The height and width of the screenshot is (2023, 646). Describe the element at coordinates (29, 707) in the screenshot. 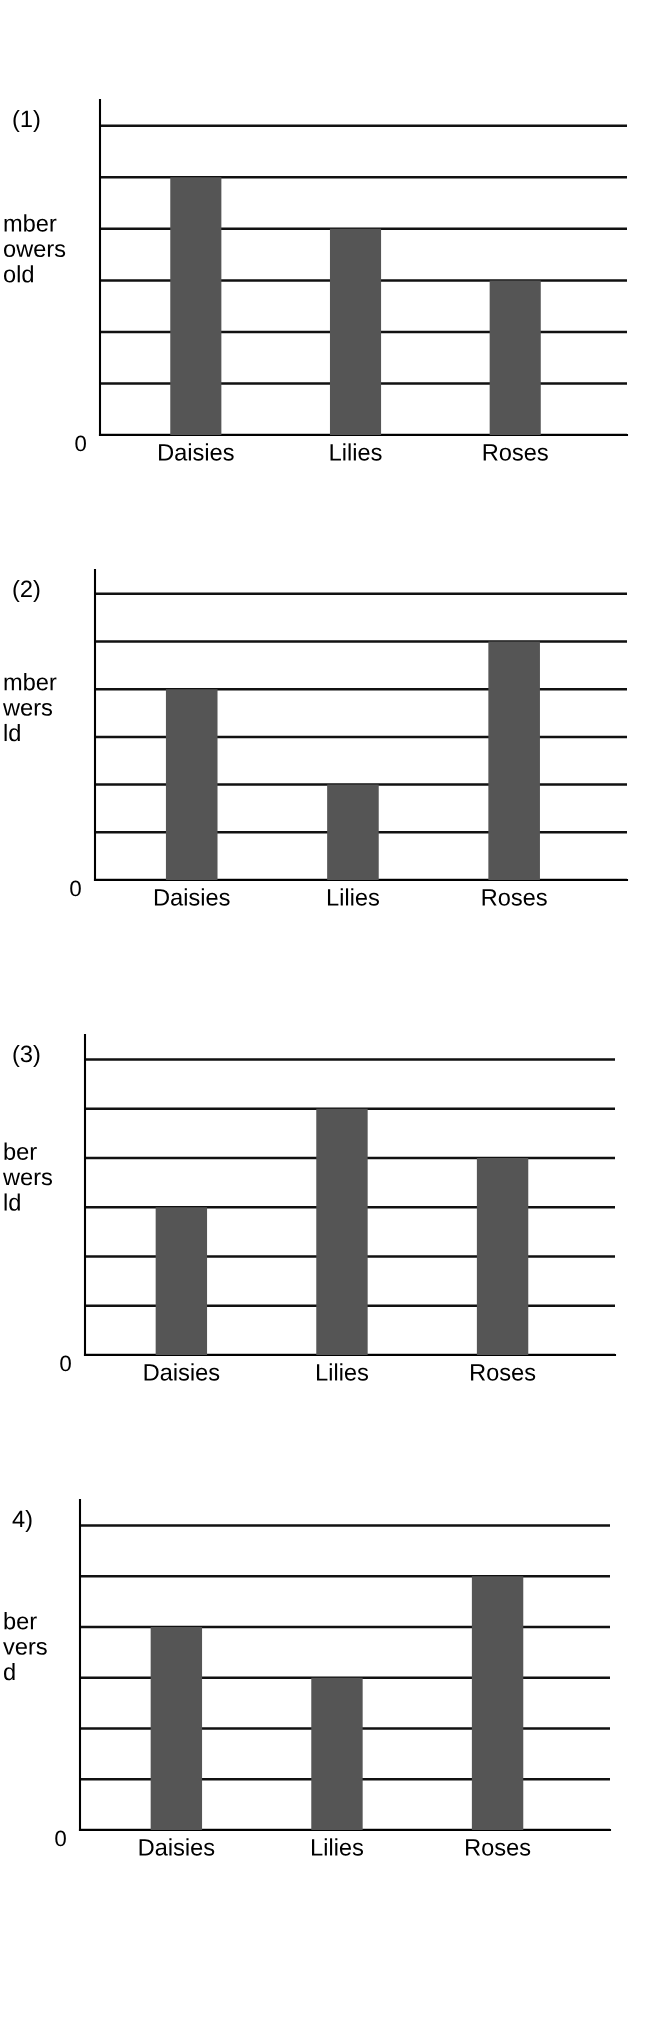

I see `y-axis-title: mber wers ld` at that location.